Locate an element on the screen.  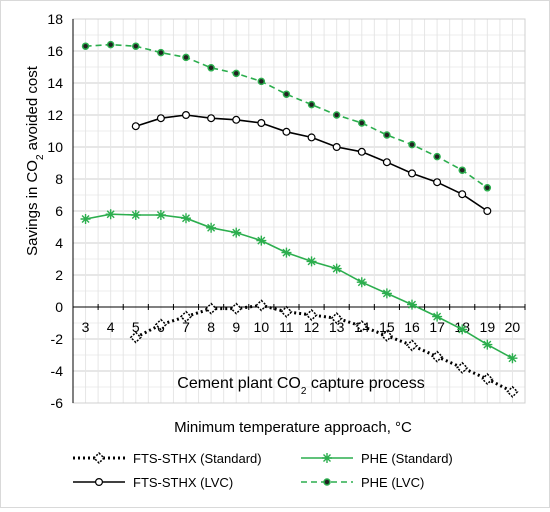
x-tick-label: 10 is located at coordinates (262, 327).